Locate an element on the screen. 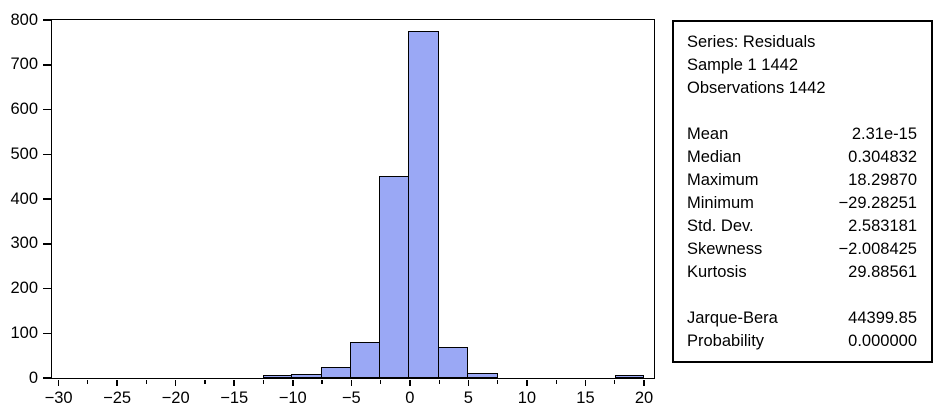  stat-value: −2.008425 is located at coordinates (877, 249).